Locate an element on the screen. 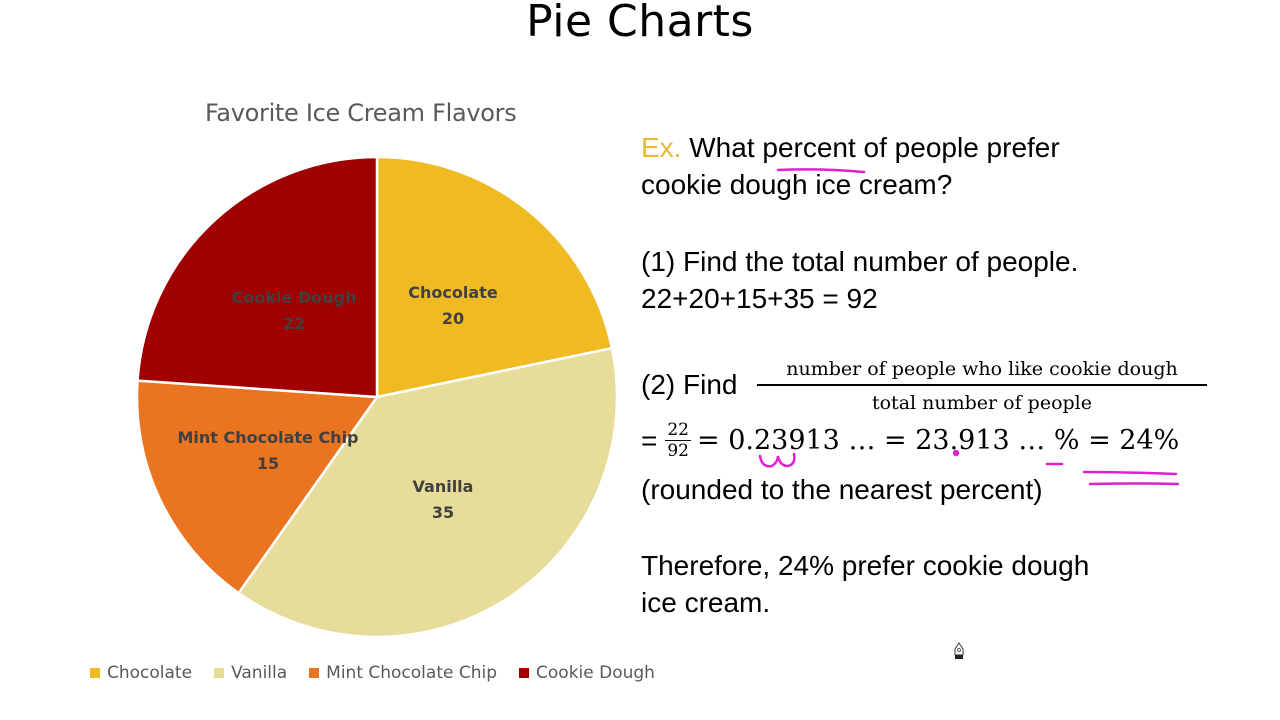 The image size is (1280, 720). step-1-label: (1) Find the total number of people. is located at coordinates (860, 261).